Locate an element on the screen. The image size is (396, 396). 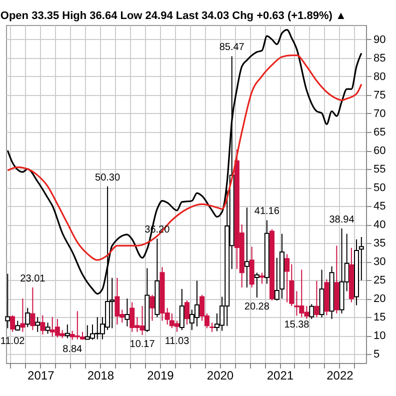
y-tick-label: 60 is located at coordinates (380, 151).